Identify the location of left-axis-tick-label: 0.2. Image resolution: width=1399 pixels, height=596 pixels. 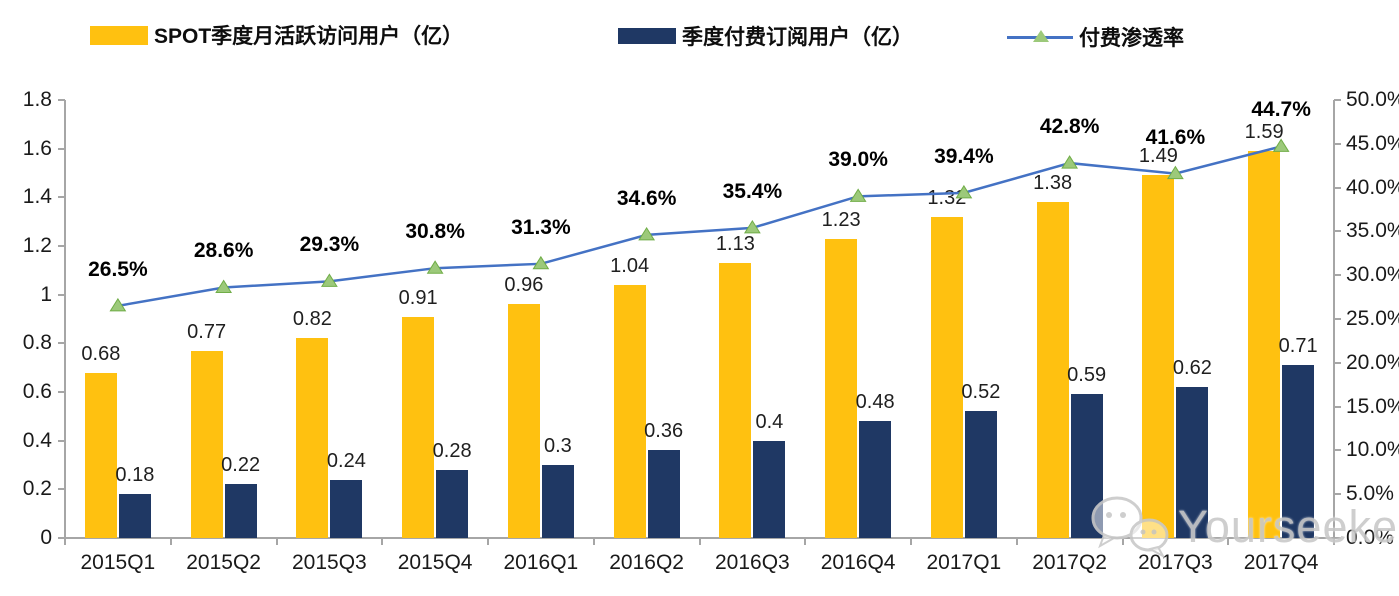
(37, 489).